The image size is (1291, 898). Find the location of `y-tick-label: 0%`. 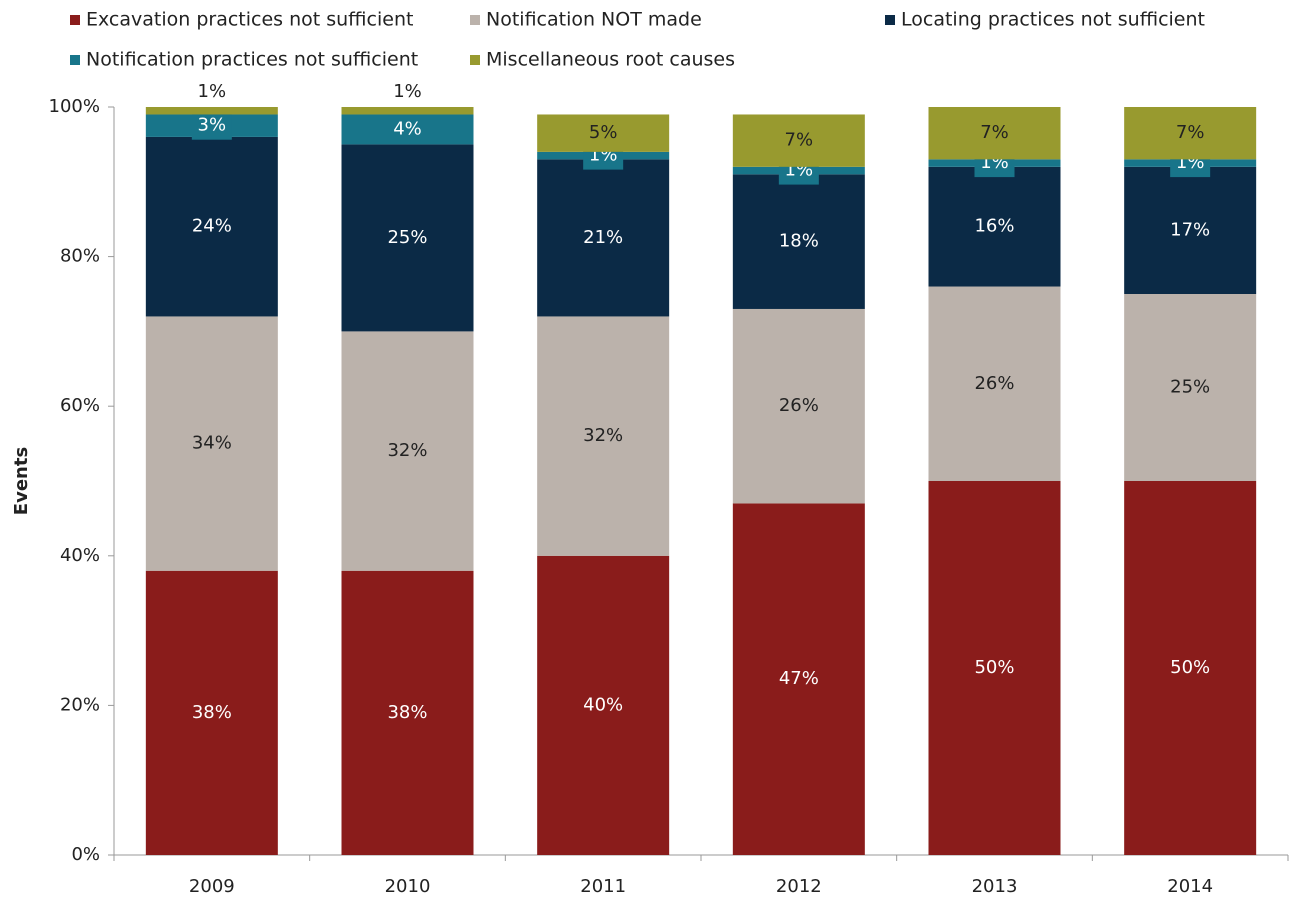

y-tick-label: 0% is located at coordinates (85, 854).